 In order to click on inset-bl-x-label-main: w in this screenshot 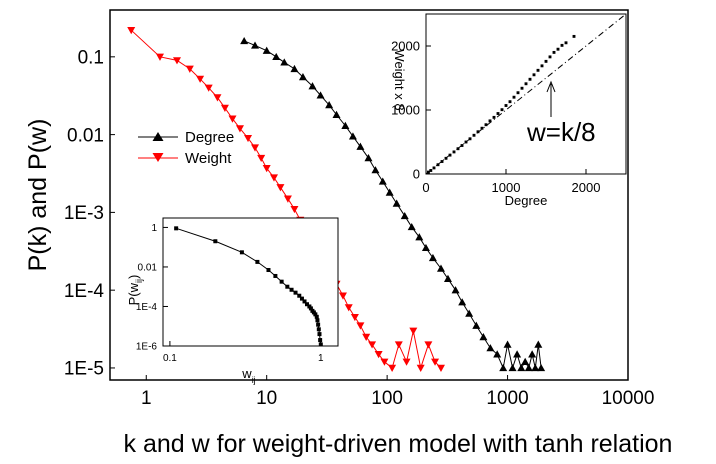, I will do `click(246, 373)`.